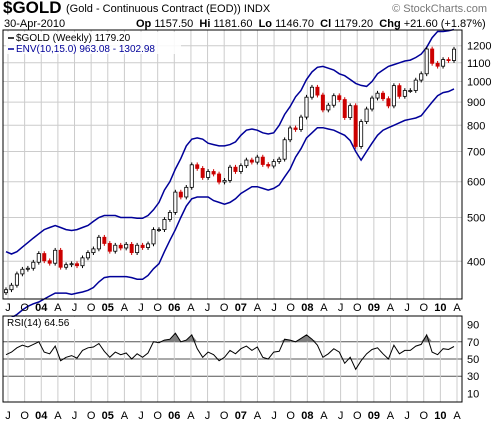 The width and height of the screenshot is (495, 425). I want to click on rsi-series, so click(230, 351).